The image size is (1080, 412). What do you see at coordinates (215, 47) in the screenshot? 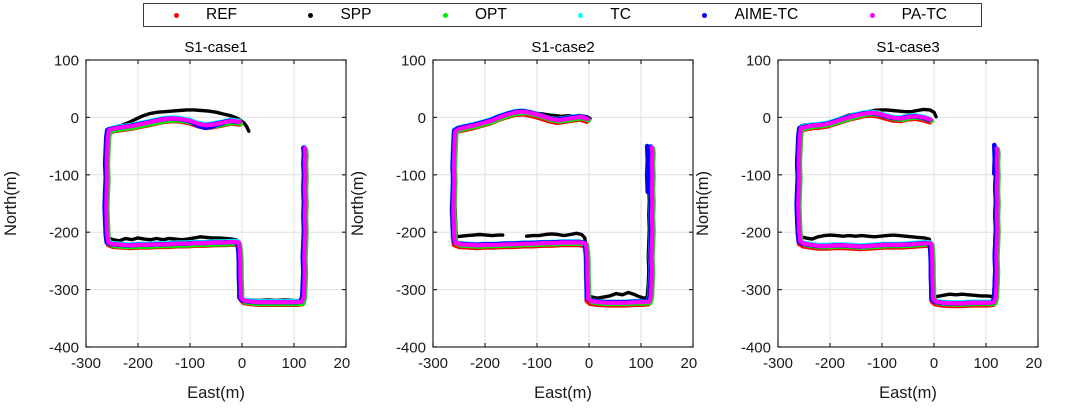
I see `plot-title: S1-case1` at bounding box center [215, 47].